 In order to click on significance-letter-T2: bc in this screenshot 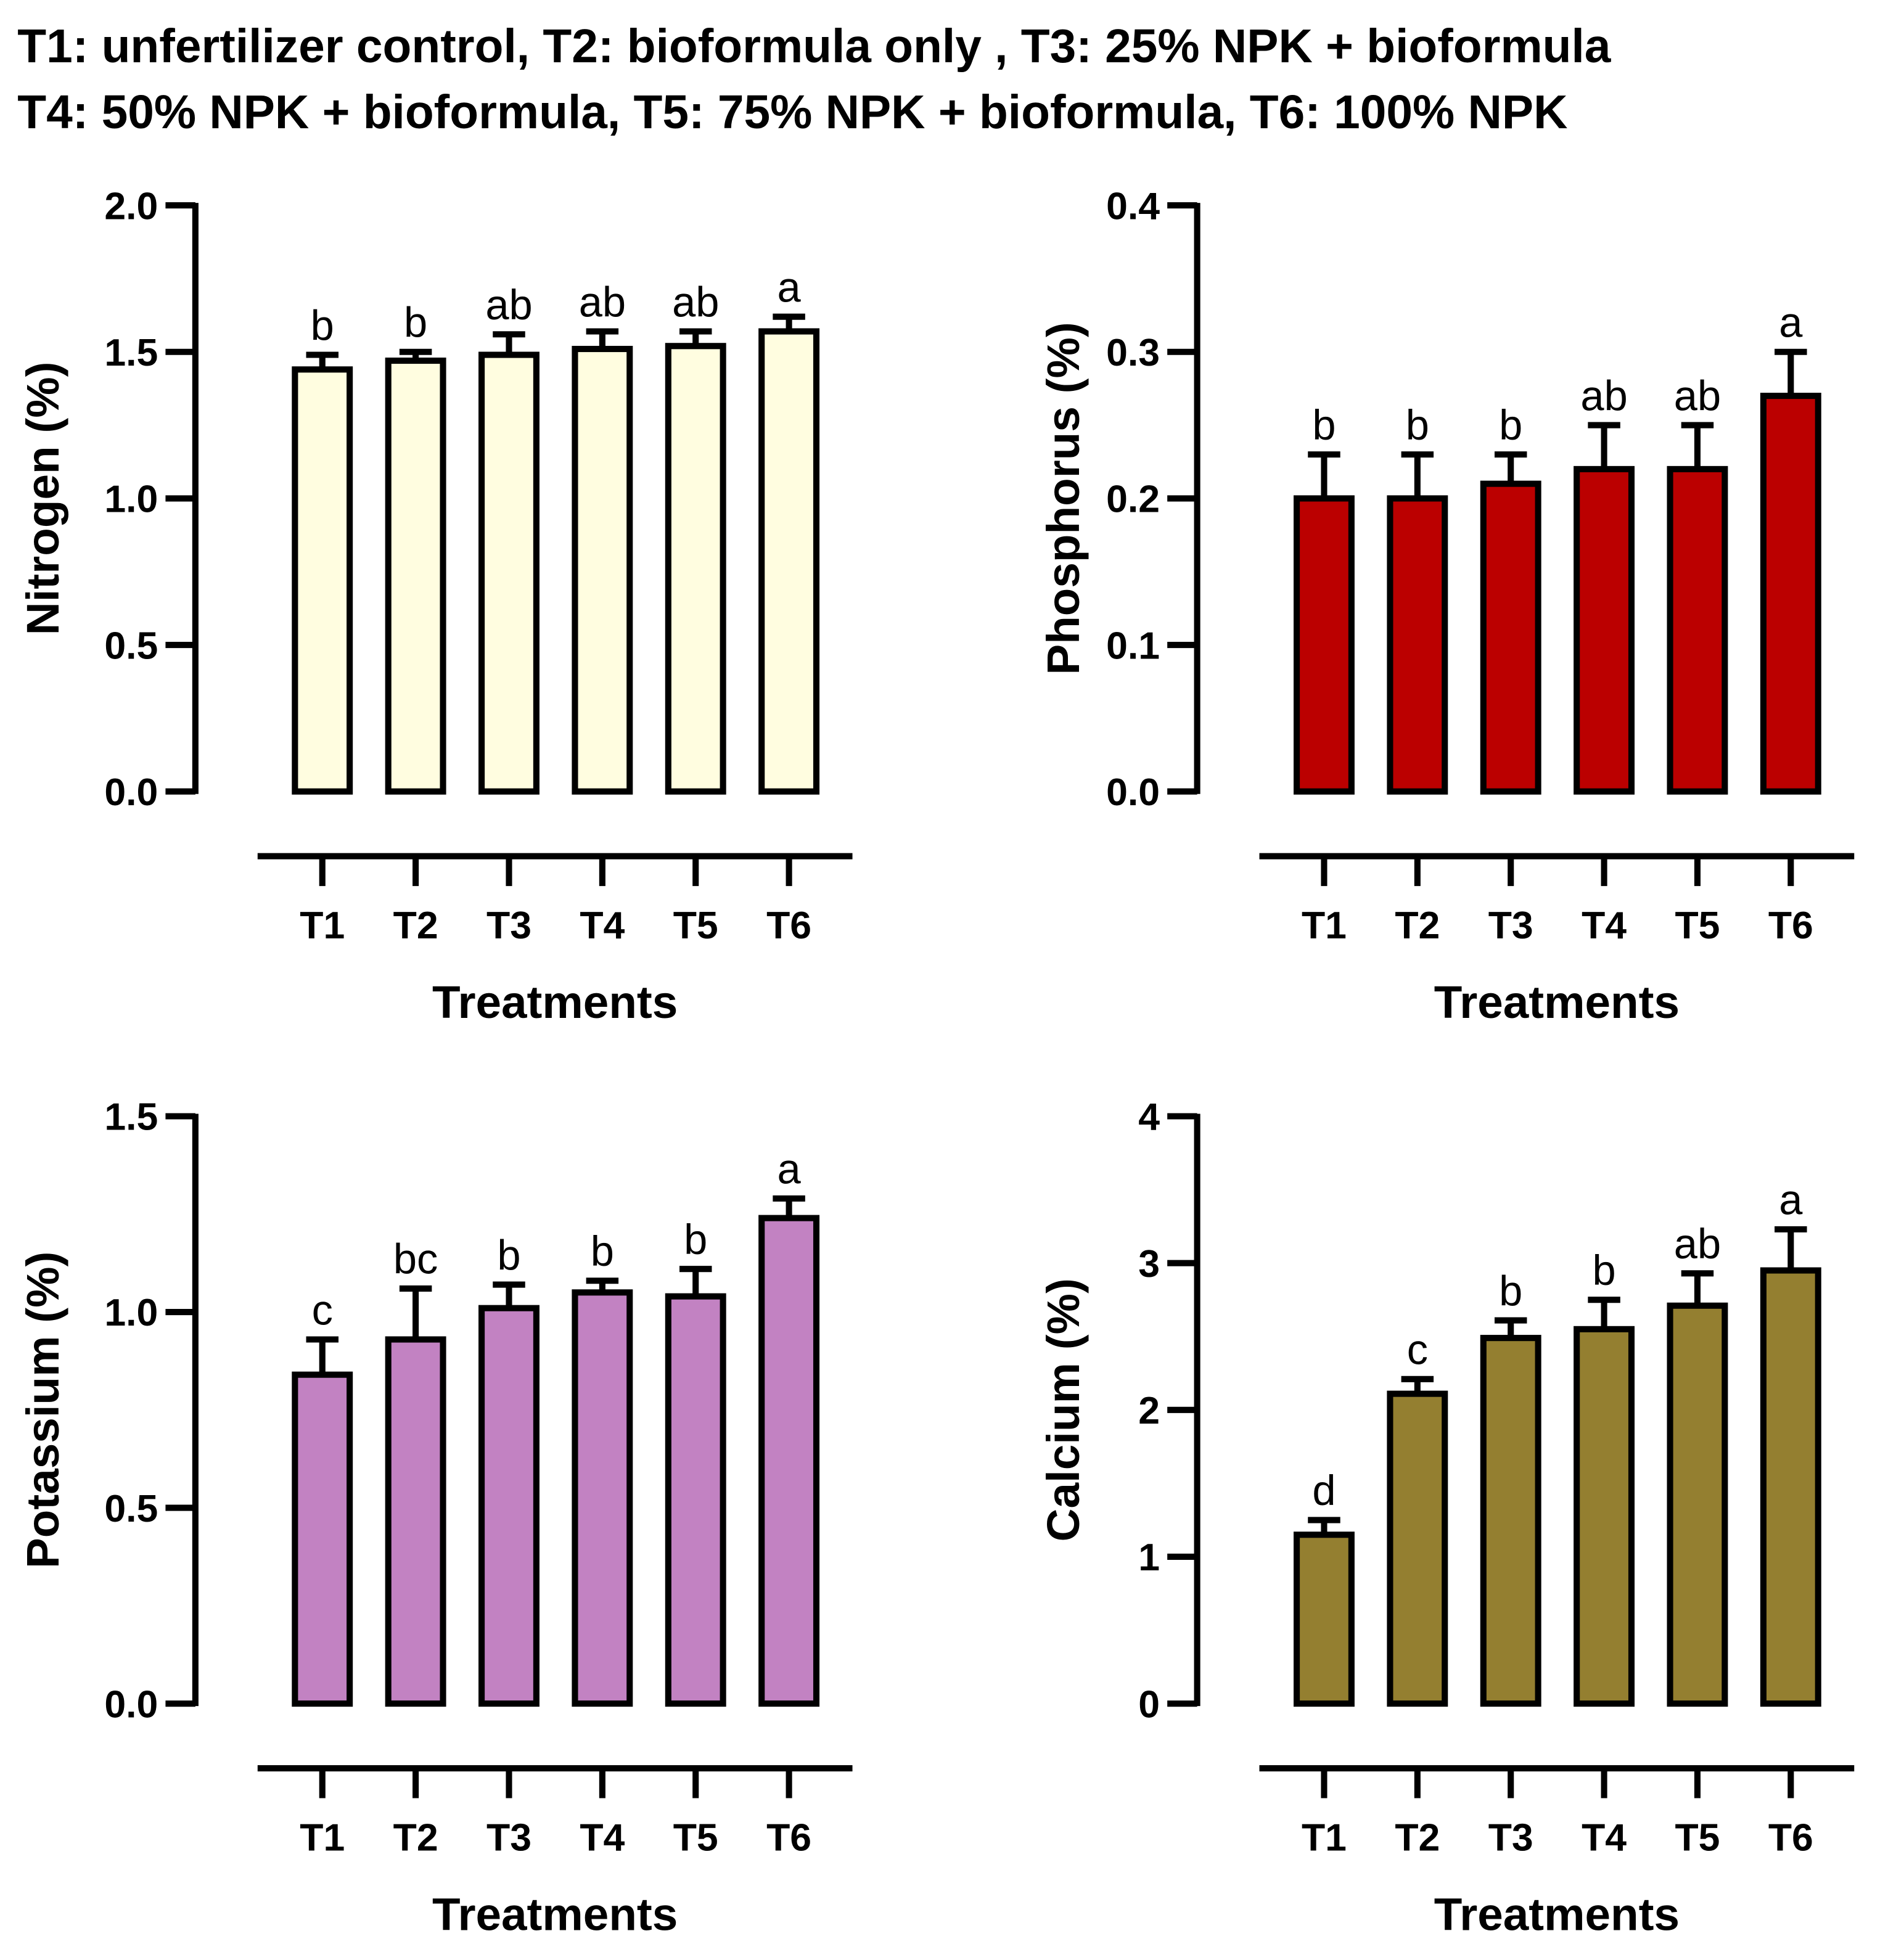, I will do `click(415, 1259)`.